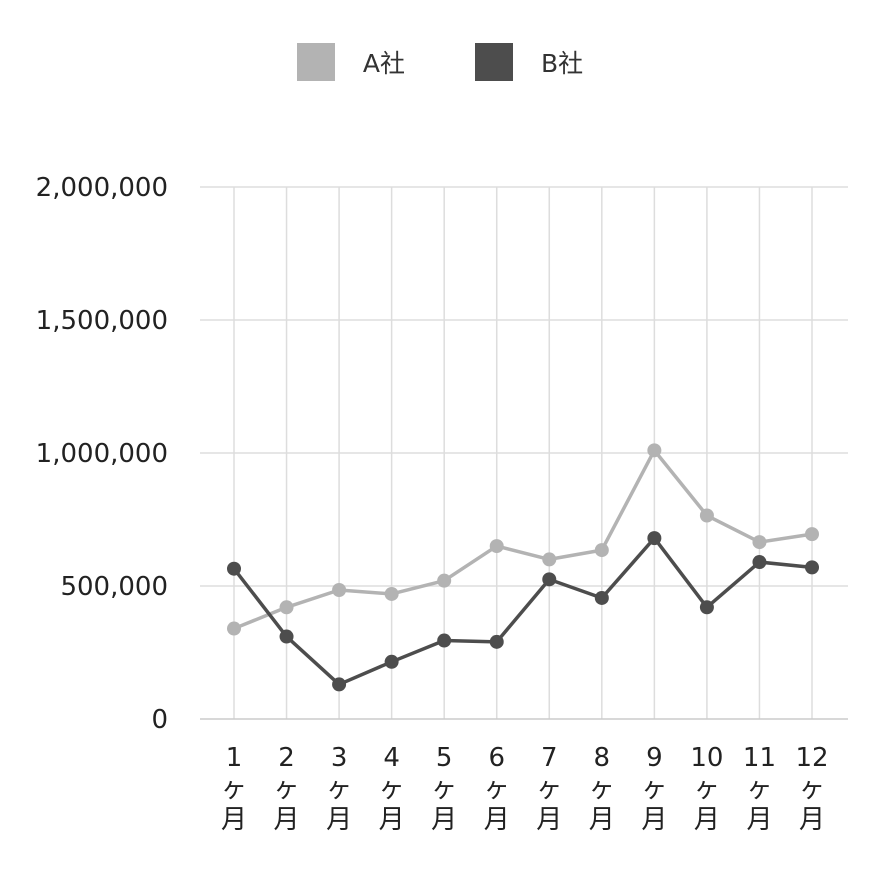  I want to click on y-tick-label: 0, so click(159, 720).